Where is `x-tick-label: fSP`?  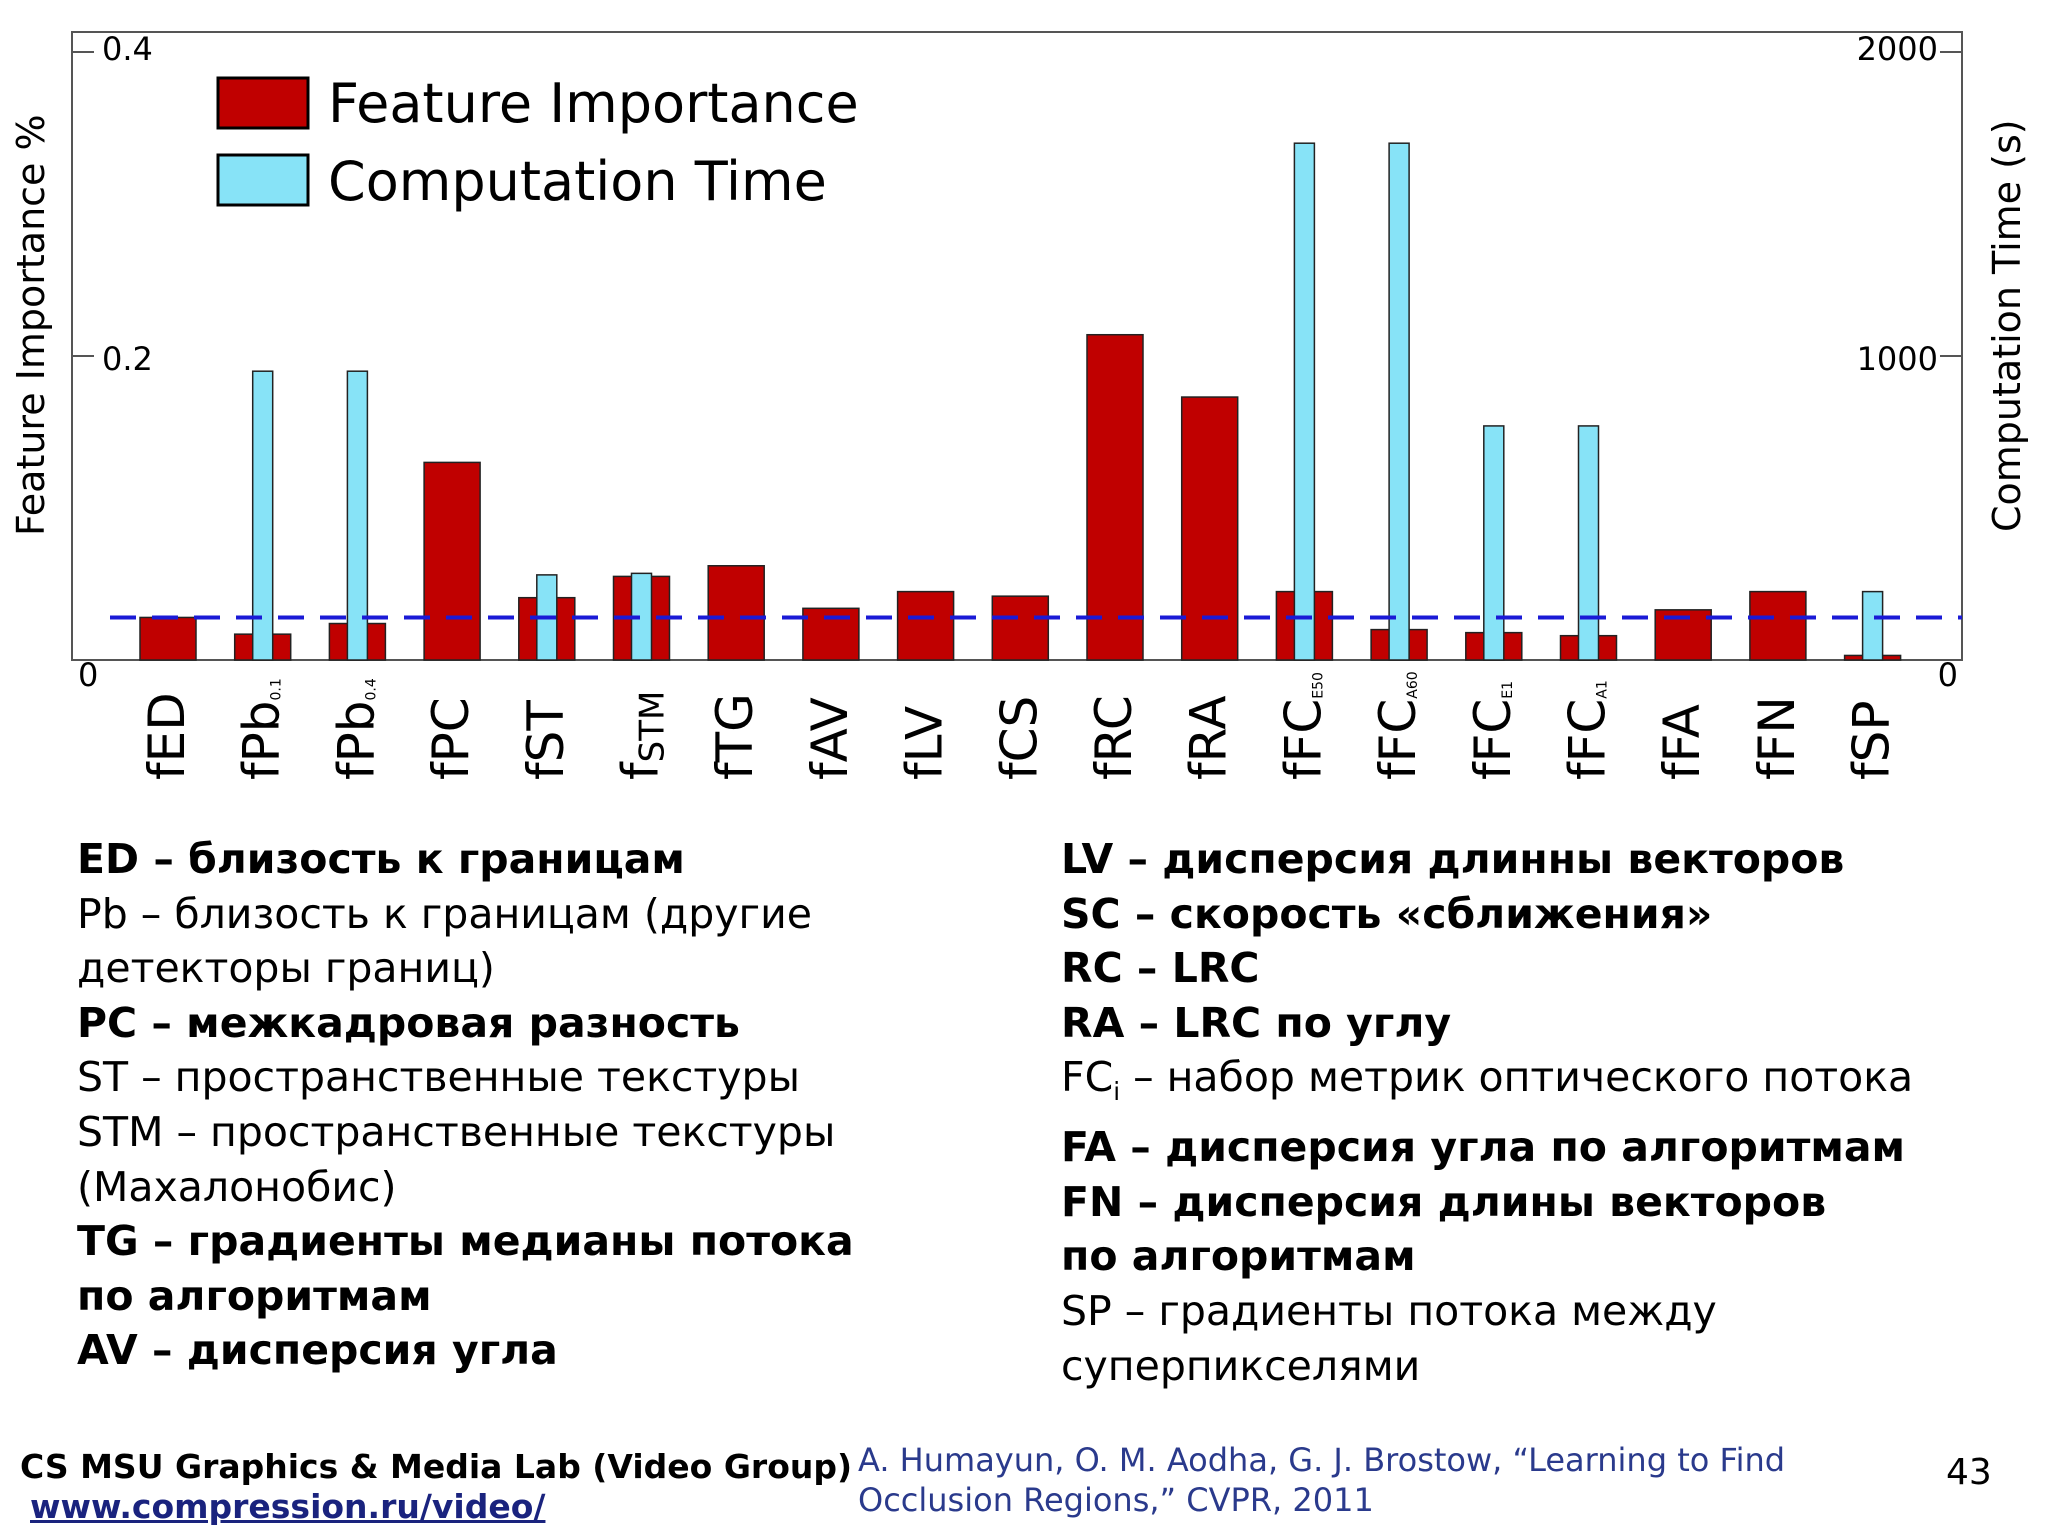
x-tick-label: fSP is located at coordinates (1872, 741).